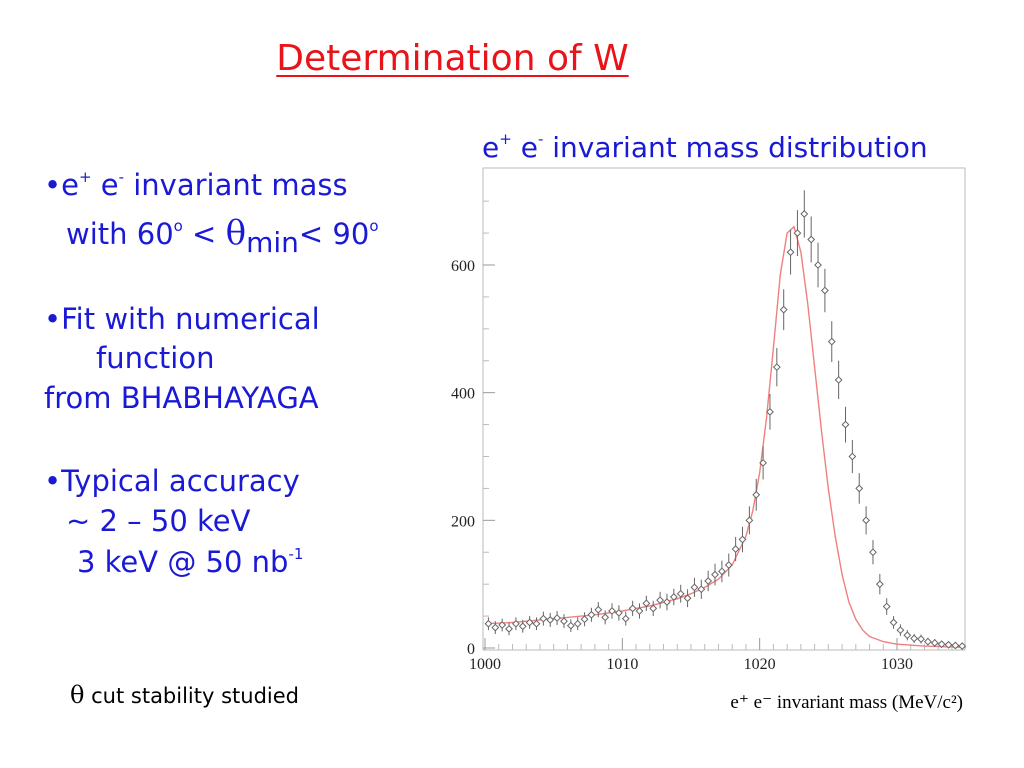 Image resolution: width=1024 pixels, height=768 pixels. Describe the element at coordinates (705, 147) in the screenshot. I see `chart-caption: e+ e- invariant mass distribution` at that location.